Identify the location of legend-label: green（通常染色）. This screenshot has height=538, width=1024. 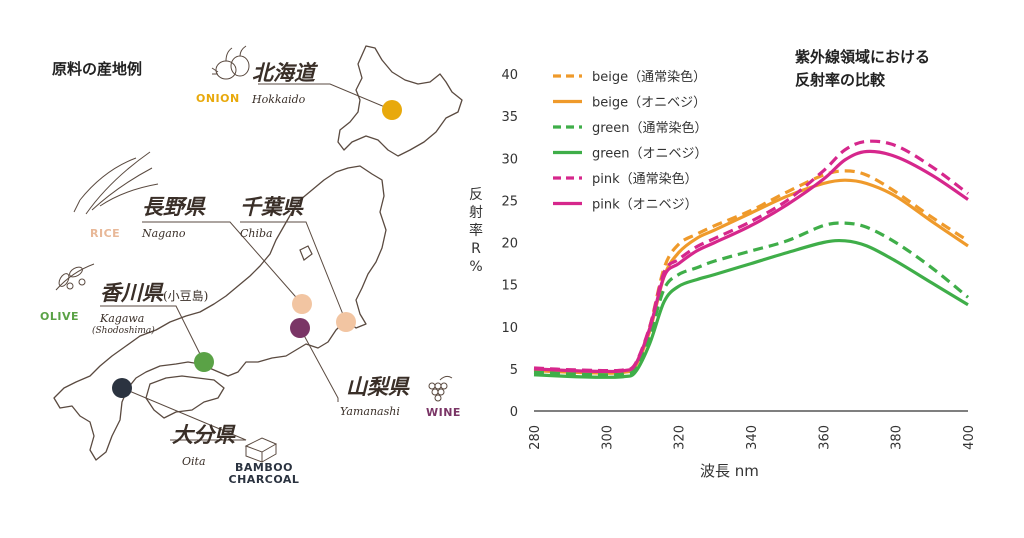
(650, 128).